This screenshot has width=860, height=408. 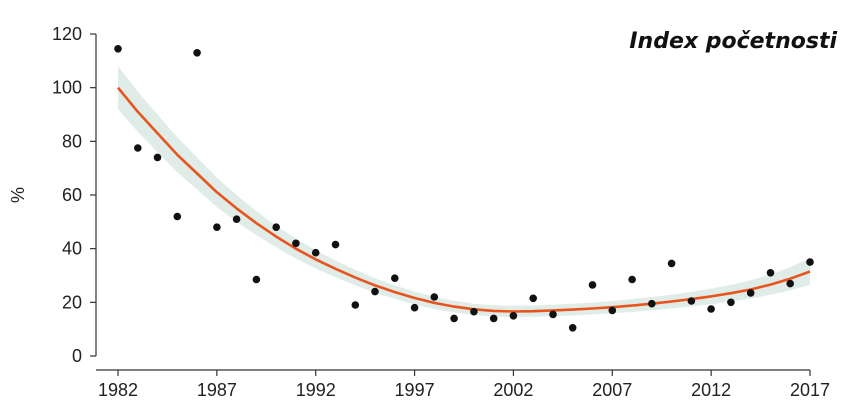 I want to click on x-tick-label: 2007, so click(x=612, y=390).